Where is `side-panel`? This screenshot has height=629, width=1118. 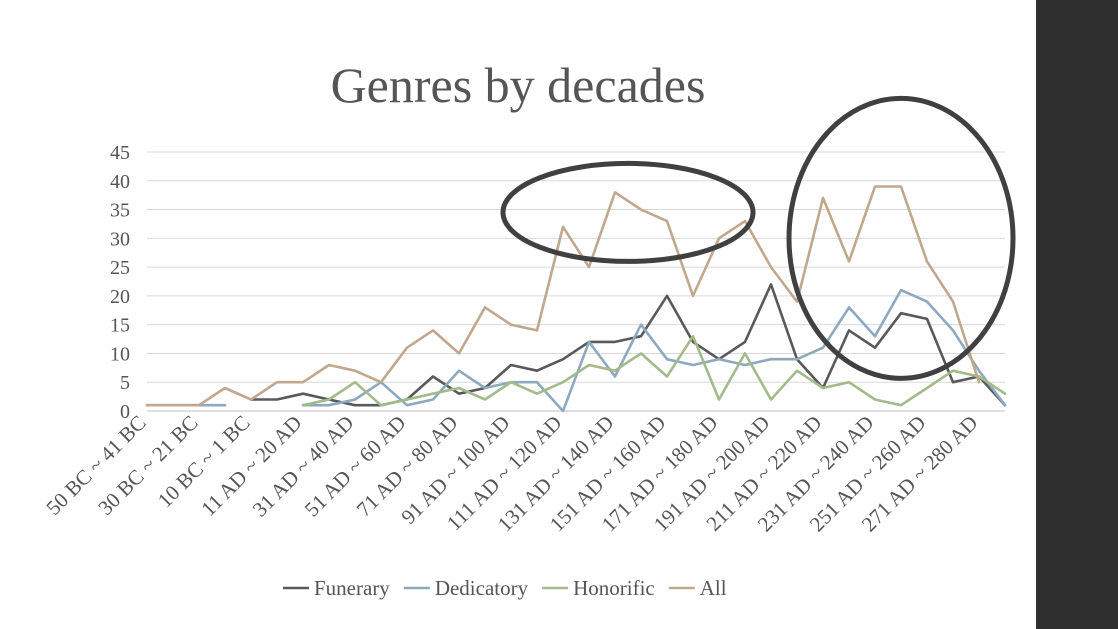
side-panel is located at coordinates (1077, 314).